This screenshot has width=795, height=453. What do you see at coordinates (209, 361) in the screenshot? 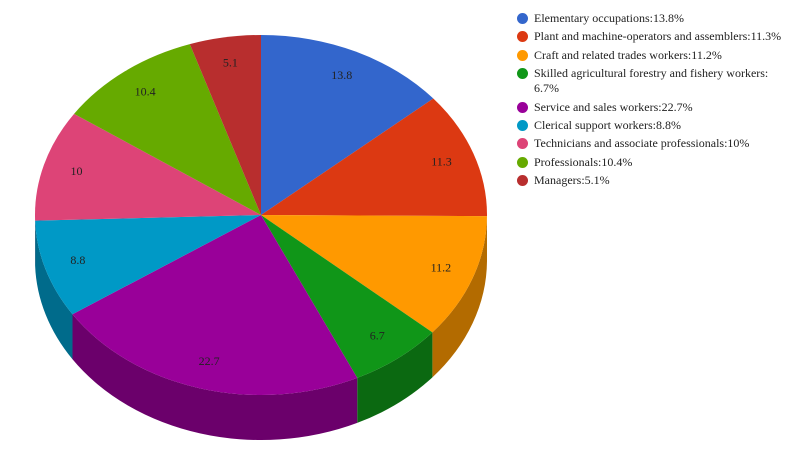
I see `slice-label: 22.7` at bounding box center [209, 361].